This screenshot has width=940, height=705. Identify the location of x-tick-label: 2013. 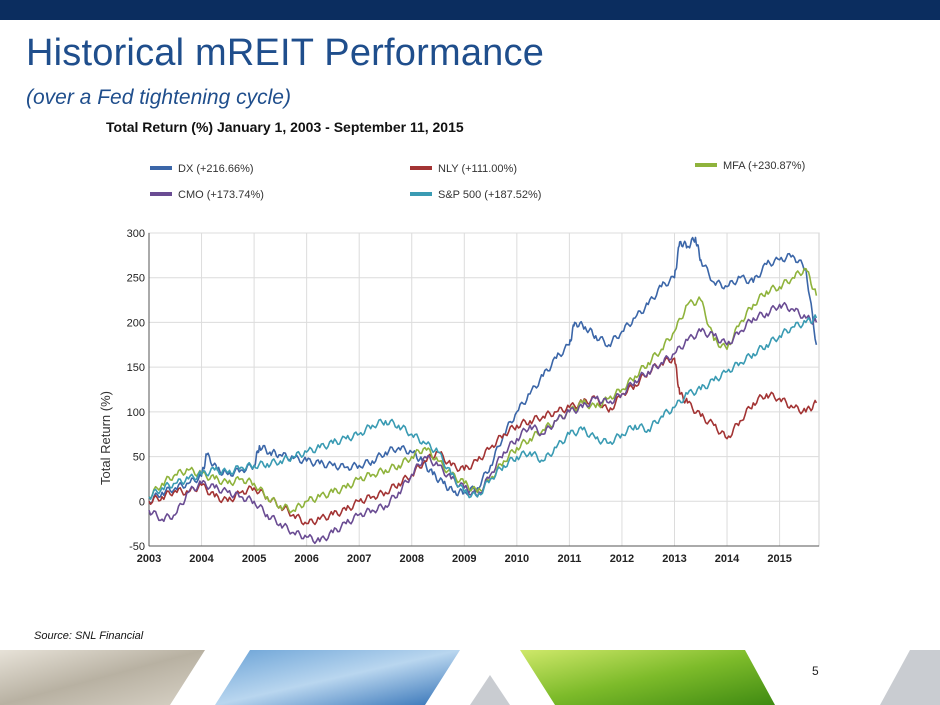
(674, 559).